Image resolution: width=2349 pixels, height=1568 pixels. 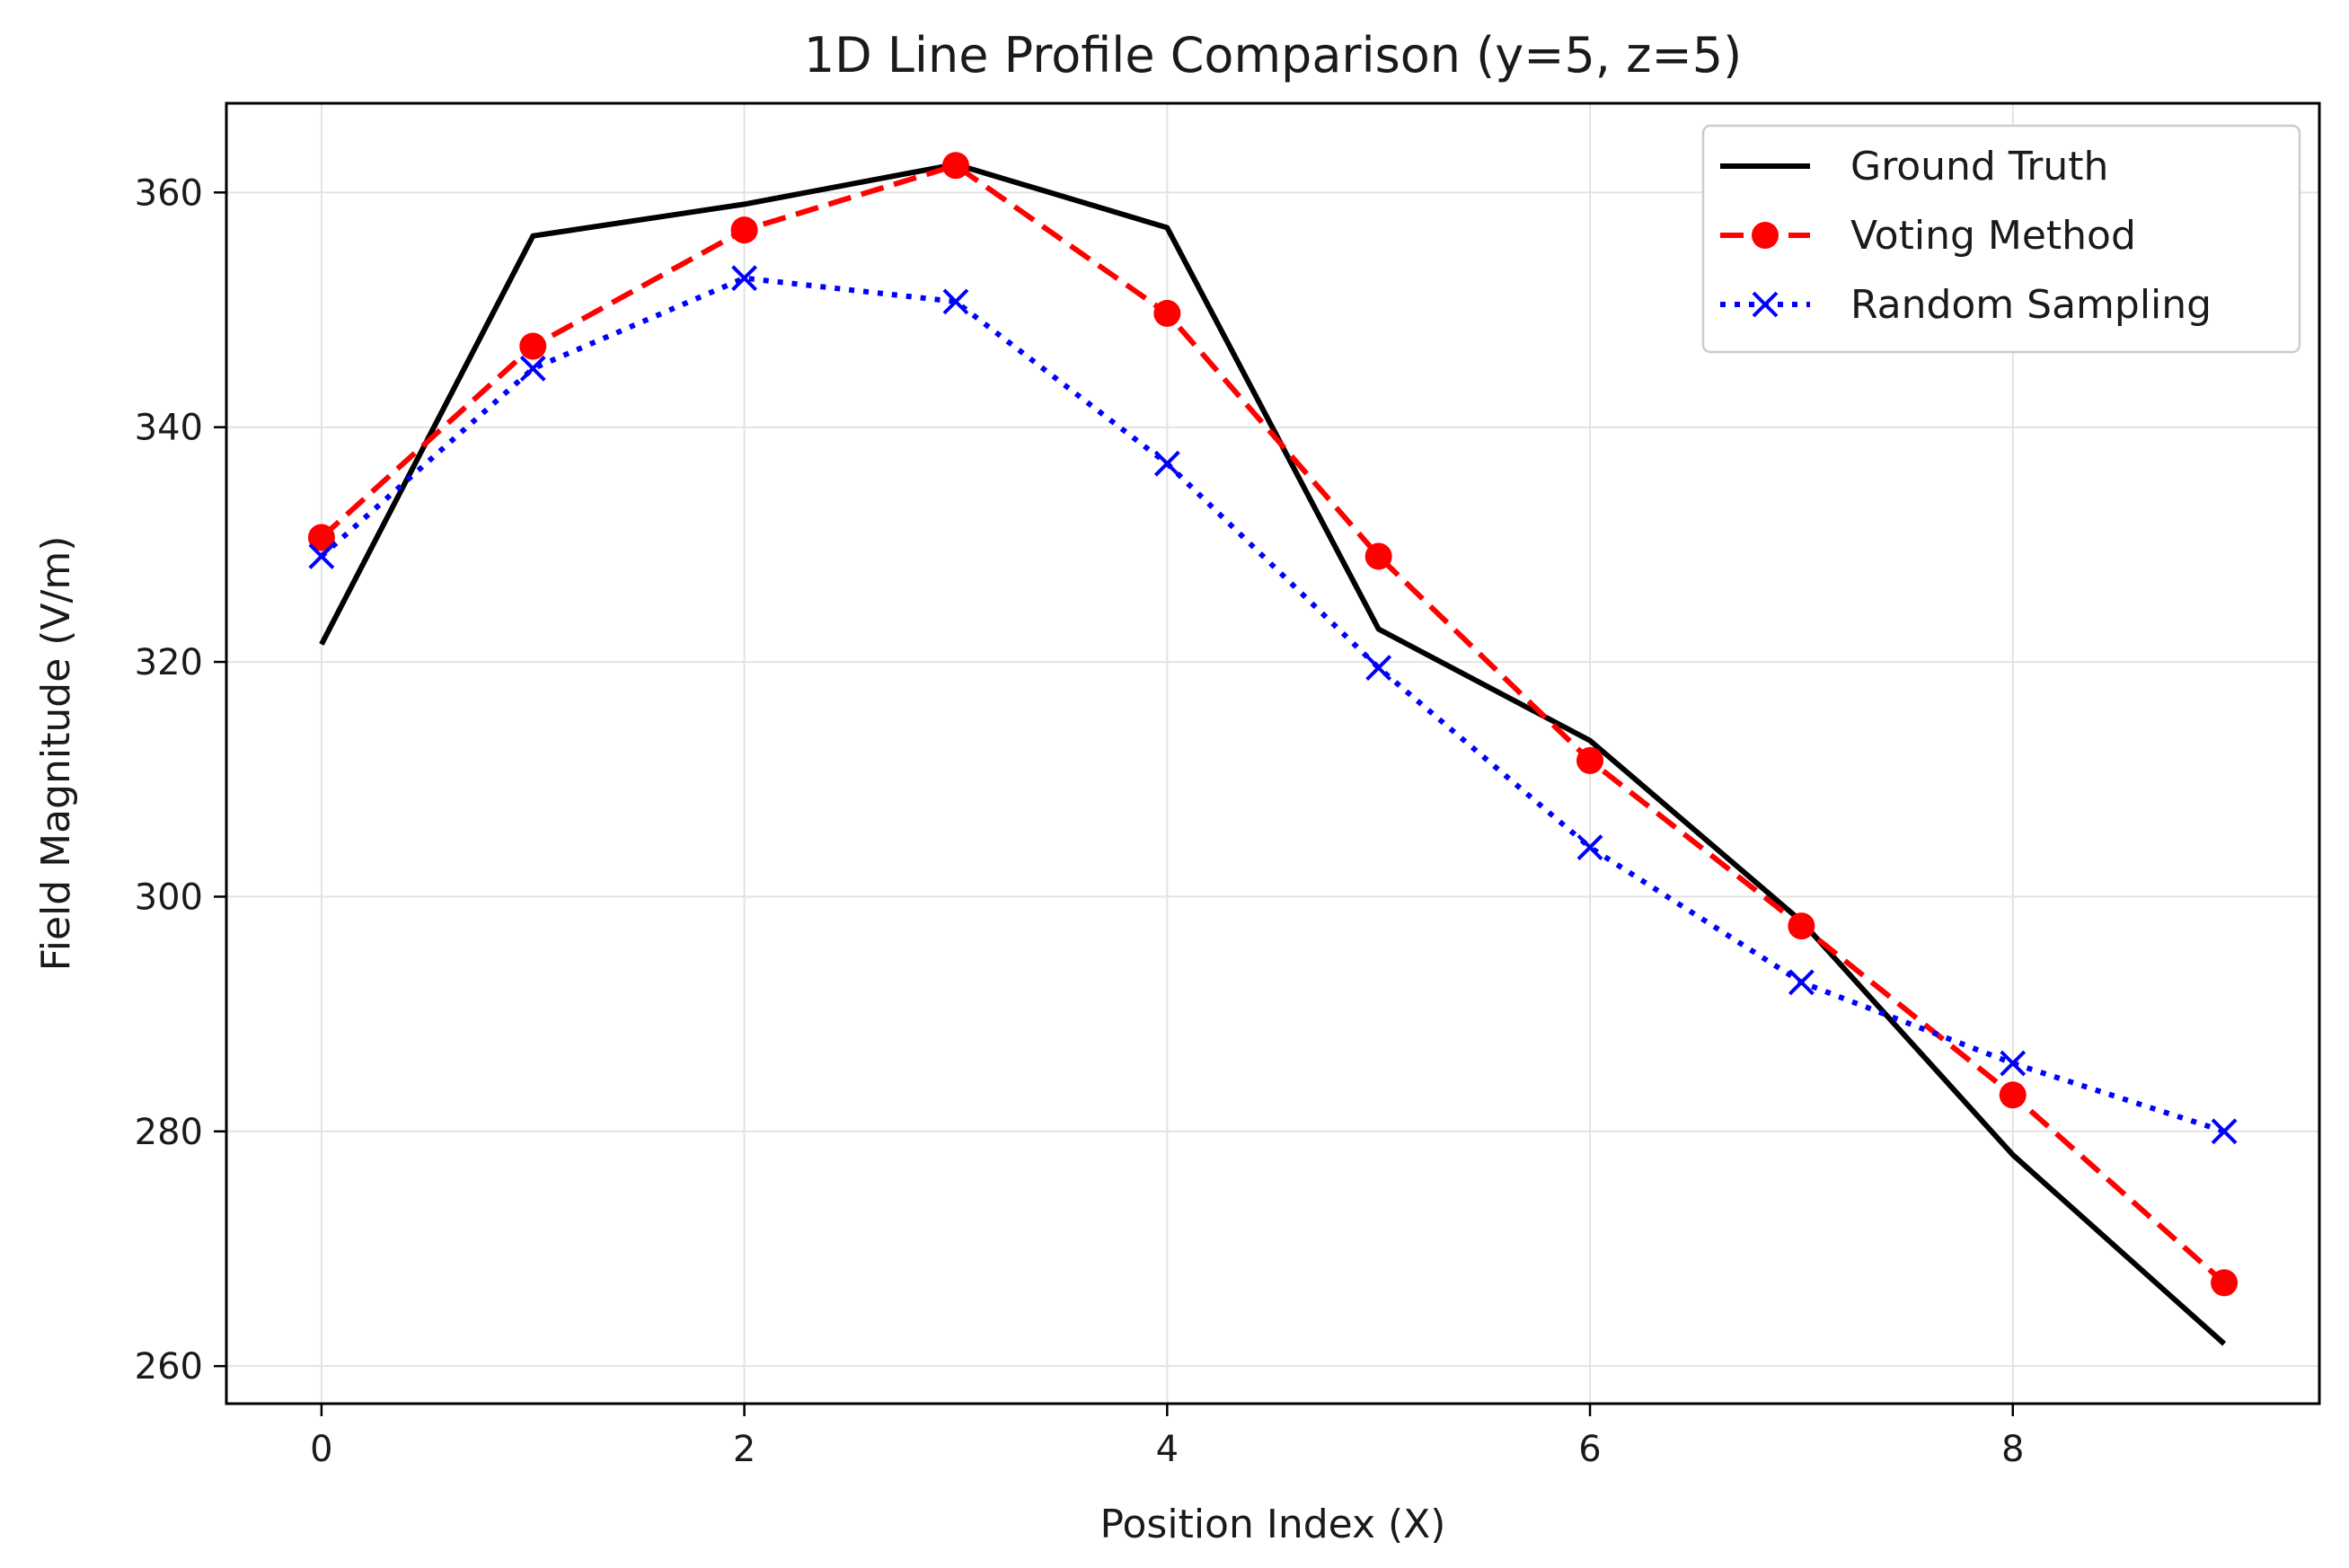 I want to click on x-tick-label: 0, so click(x=321, y=1449).